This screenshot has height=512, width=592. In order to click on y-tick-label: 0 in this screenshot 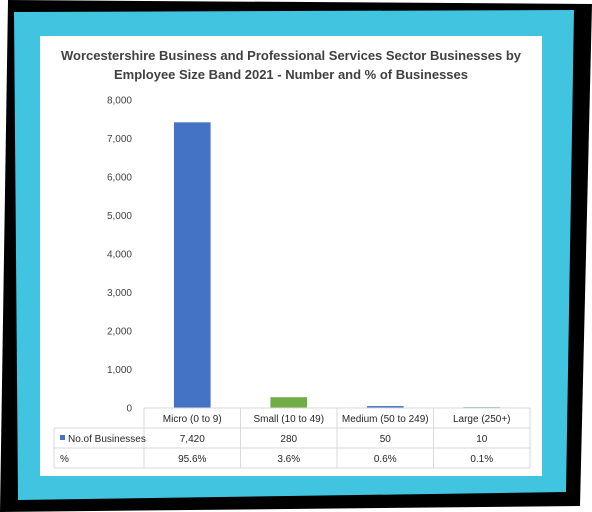, I will do `click(129, 409)`.